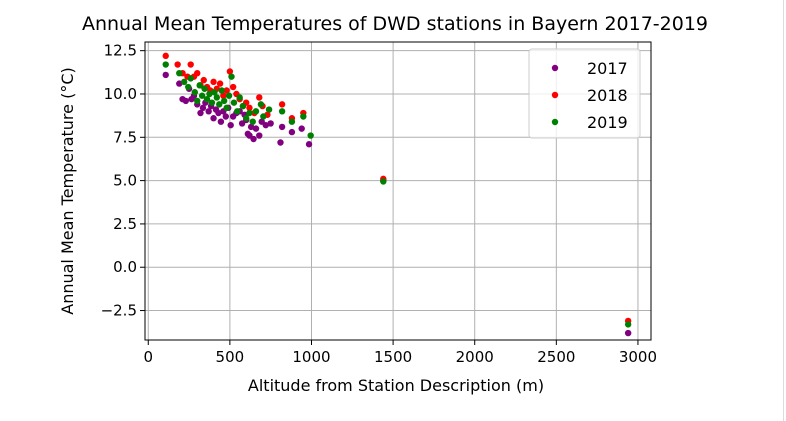  I want to click on y-tick-label: 7.5, so click(125, 137).